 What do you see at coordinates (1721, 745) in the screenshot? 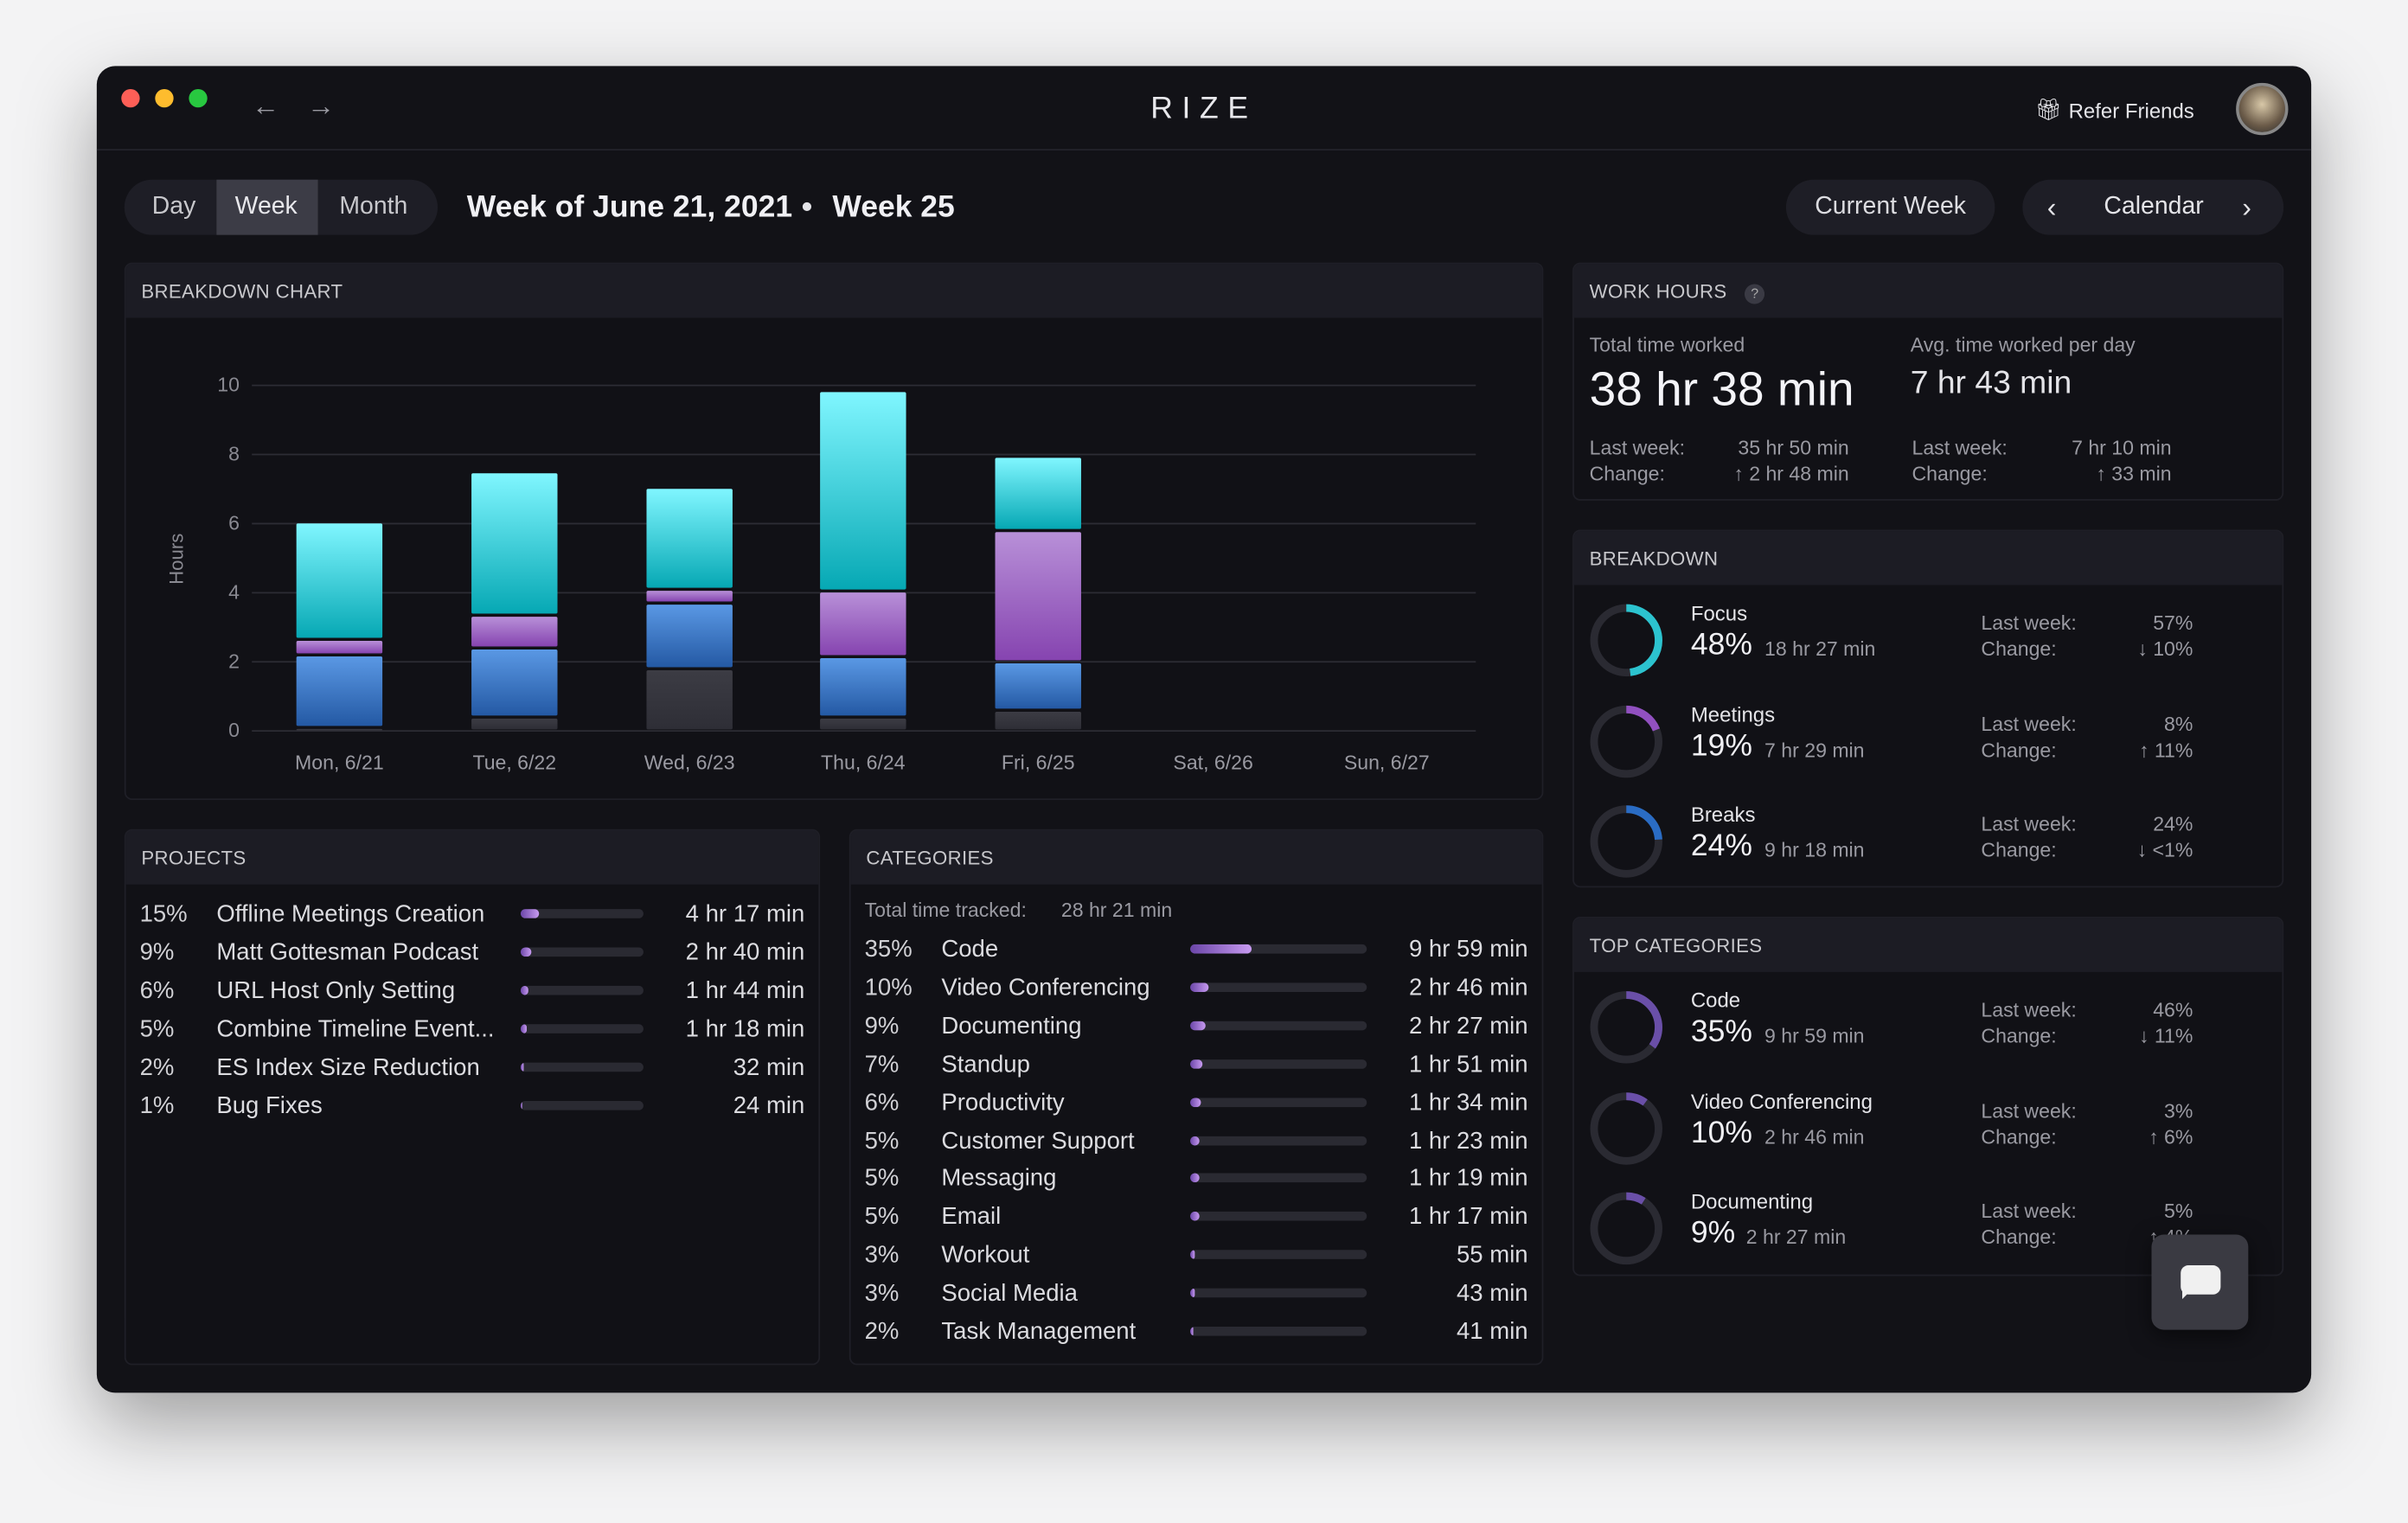
I see `stat-percent: 19%` at bounding box center [1721, 745].